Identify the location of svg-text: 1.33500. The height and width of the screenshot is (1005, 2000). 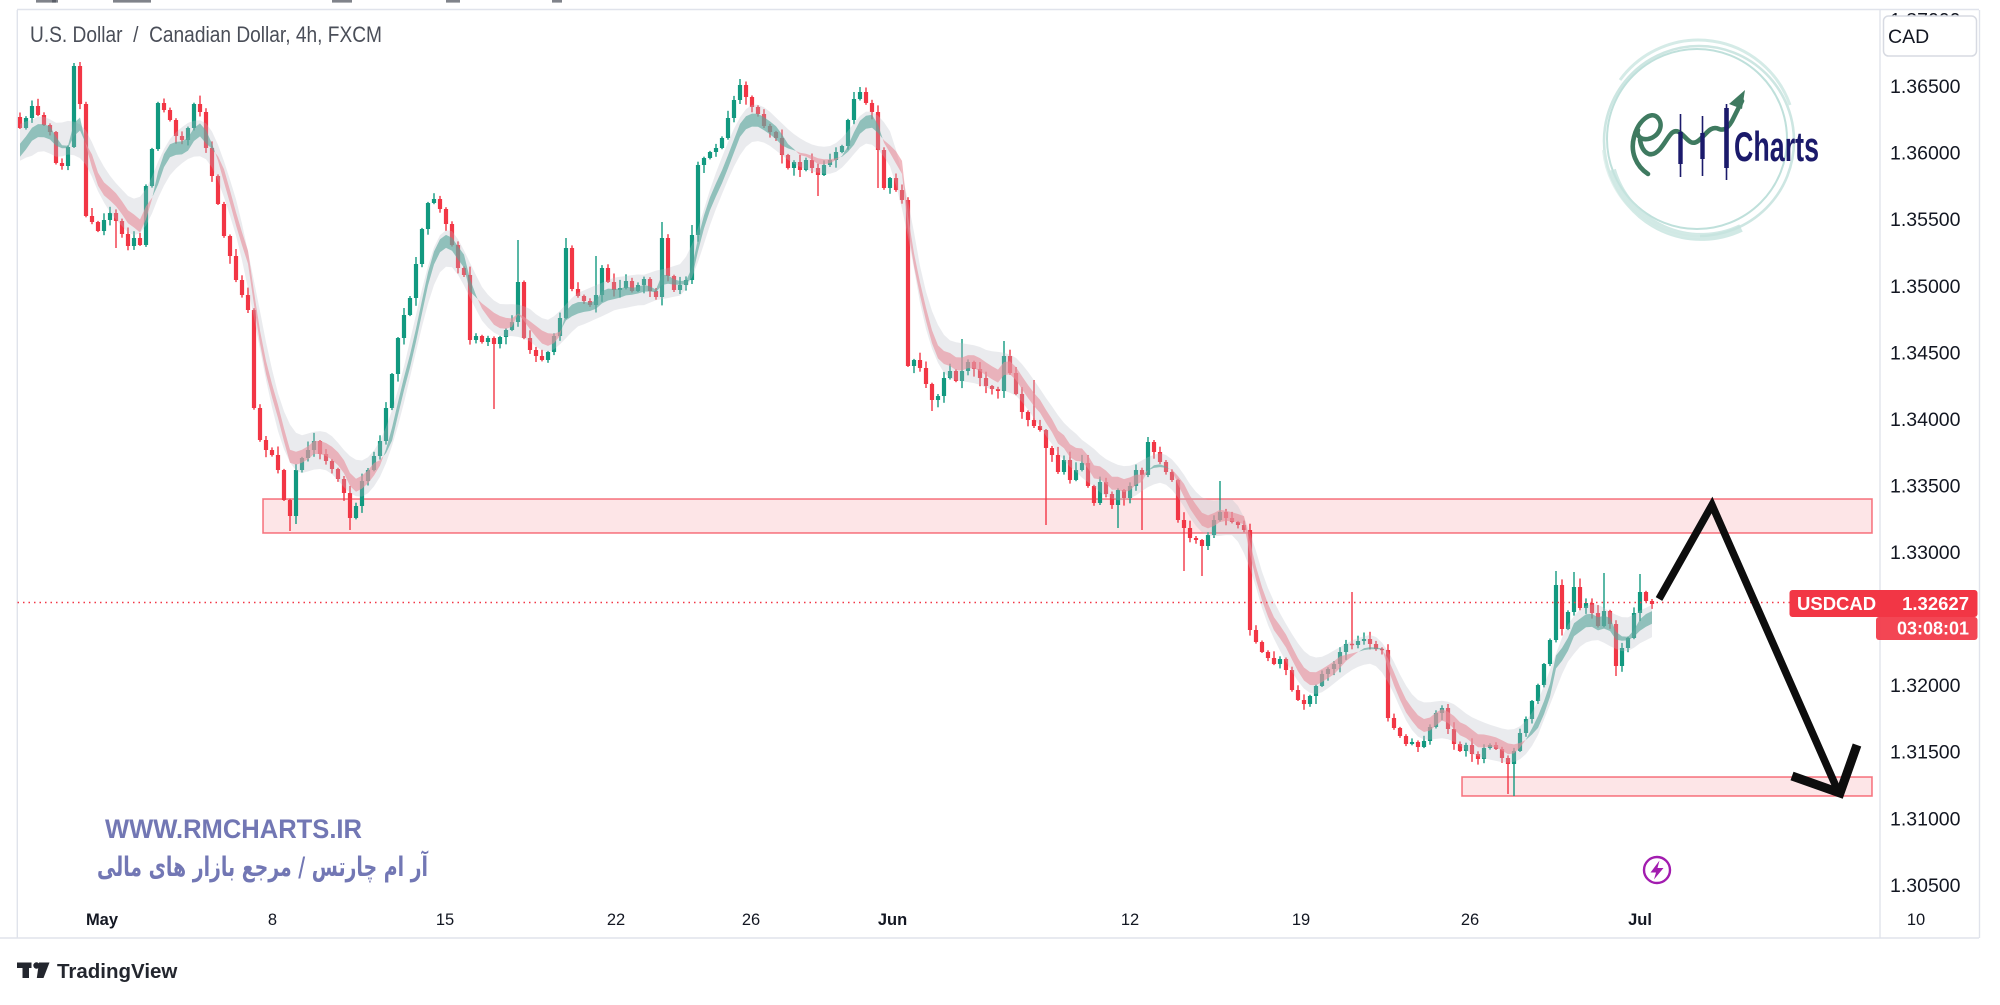
(1925, 487).